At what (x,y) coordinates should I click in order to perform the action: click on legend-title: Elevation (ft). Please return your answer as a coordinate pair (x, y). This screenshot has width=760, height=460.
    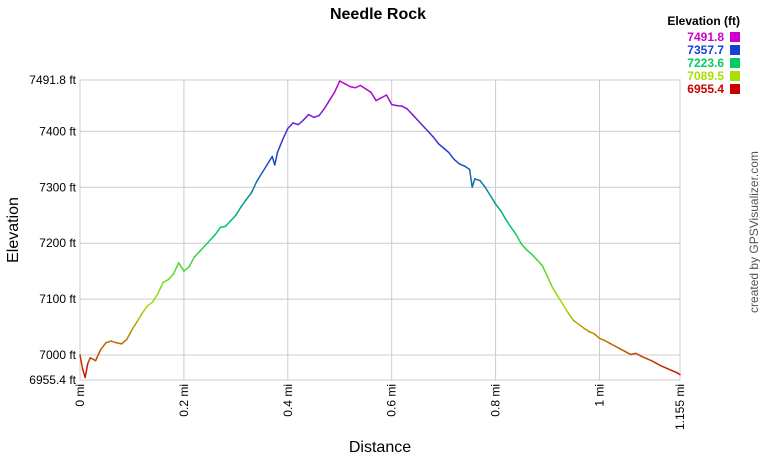
    Looking at the image, I should click on (703, 21).